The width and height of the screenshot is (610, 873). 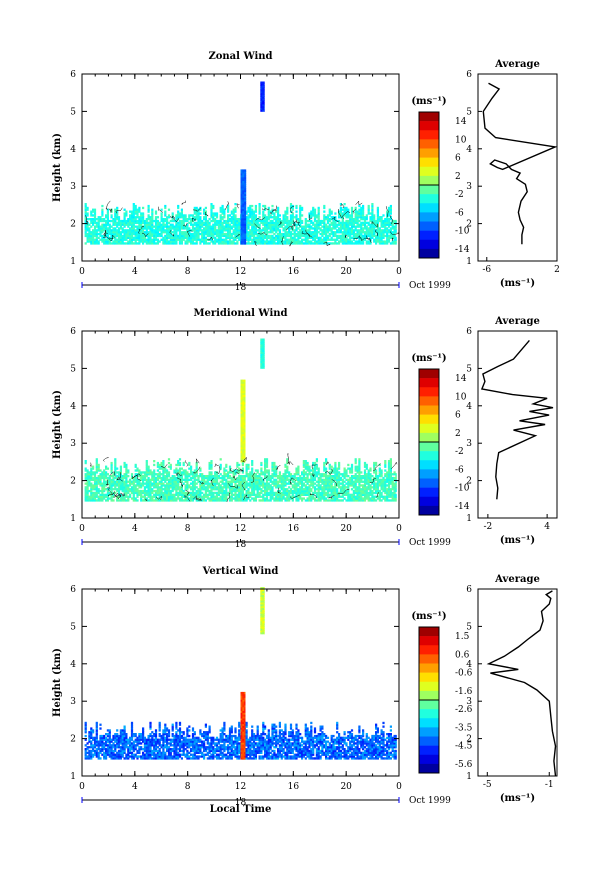 What do you see at coordinates (185, 224) in the screenshot?
I see `contour-line` at bounding box center [185, 224].